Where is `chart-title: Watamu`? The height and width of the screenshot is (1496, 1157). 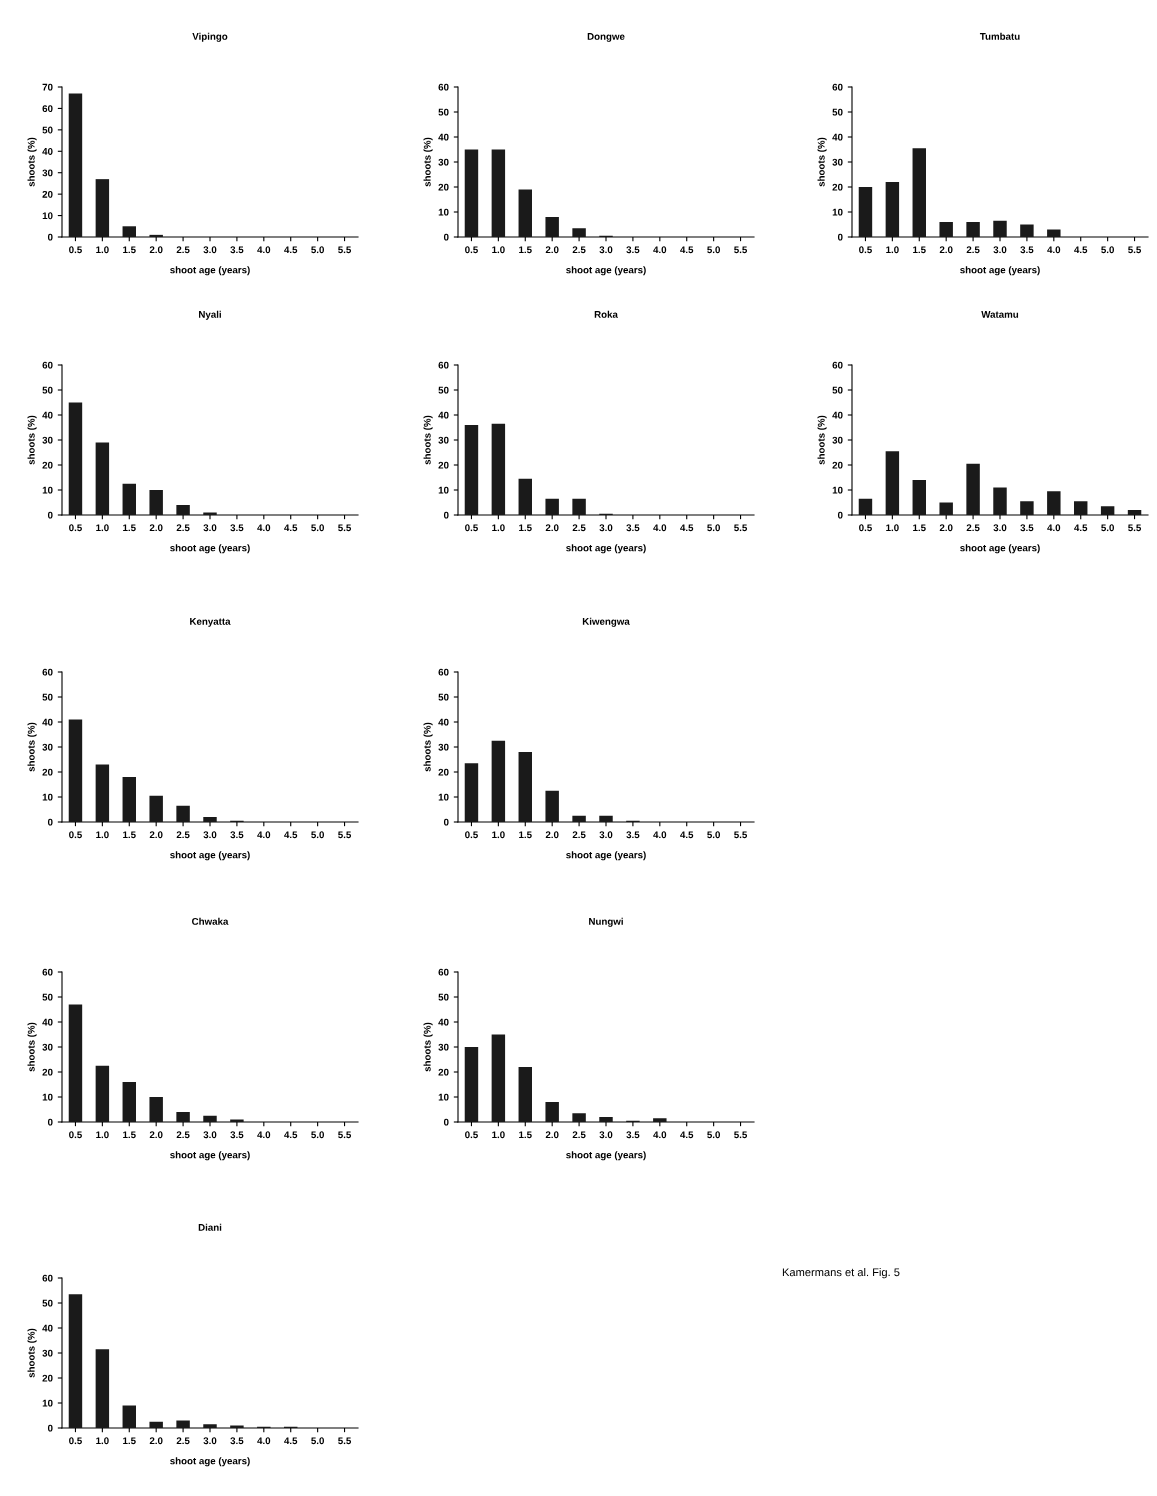 chart-title: Watamu is located at coordinates (1000, 314).